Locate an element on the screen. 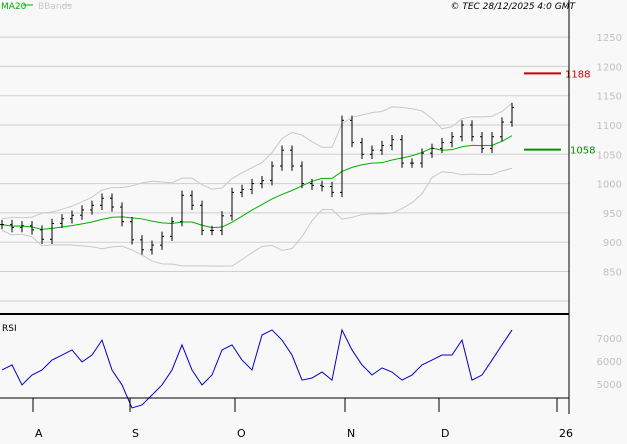 The height and width of the screenshot is (444, 627). price-levels: 1188 1058 is located at coordinates (559, 113).